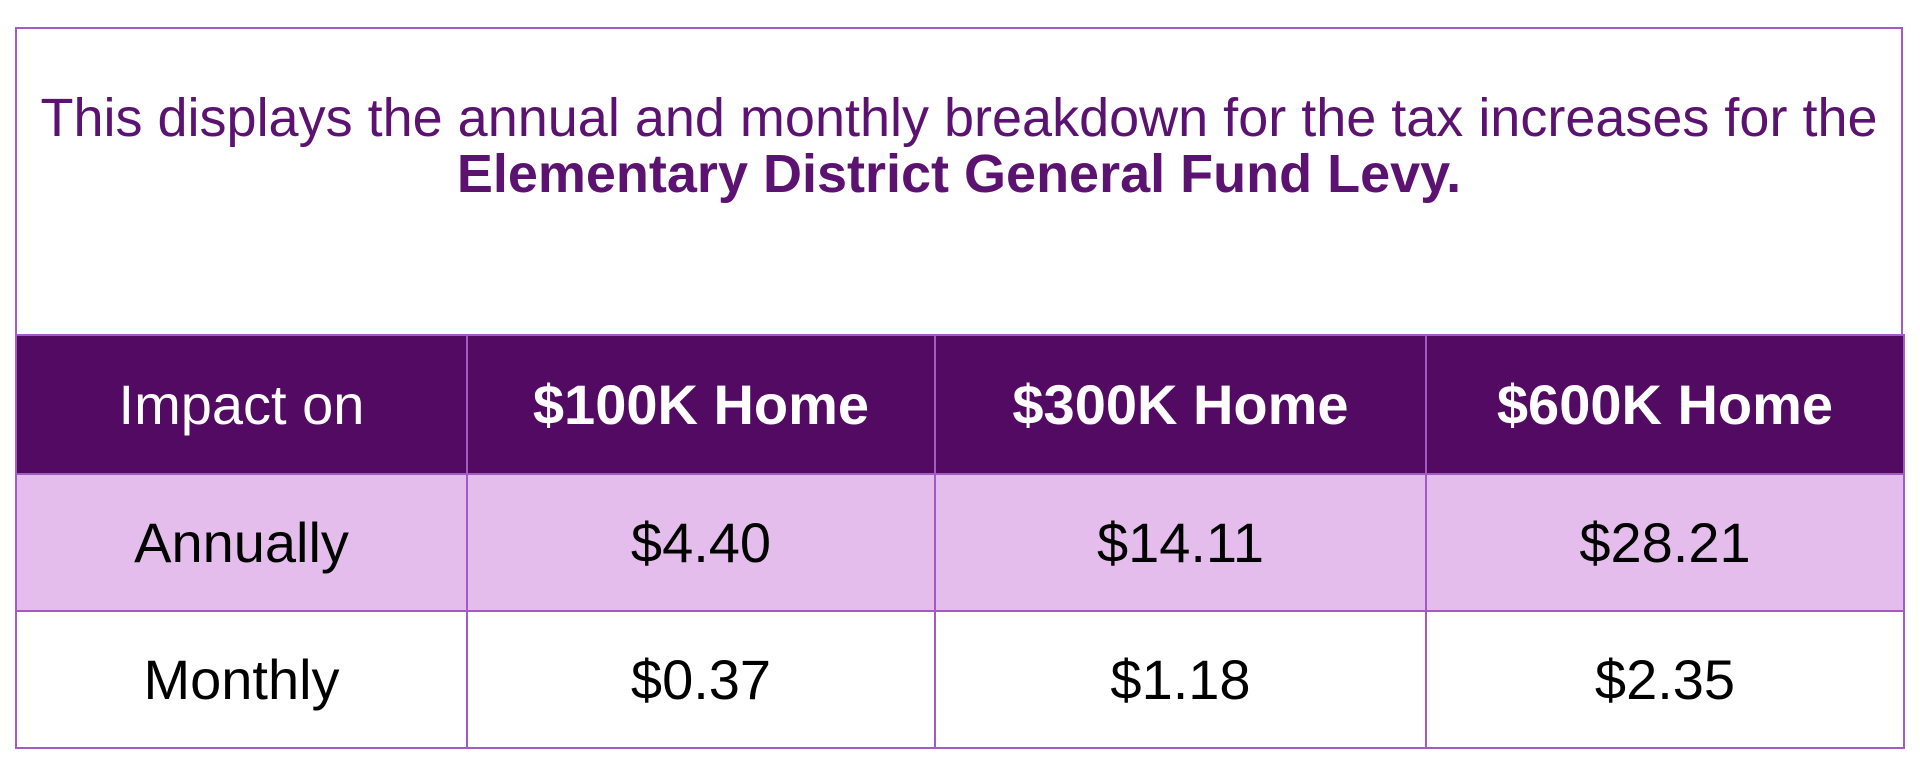  What do you see at coordinates (1180, 542) in the screenshot?
I see `annual-300k-value: $14.11` at bounding box center [1180, 542].